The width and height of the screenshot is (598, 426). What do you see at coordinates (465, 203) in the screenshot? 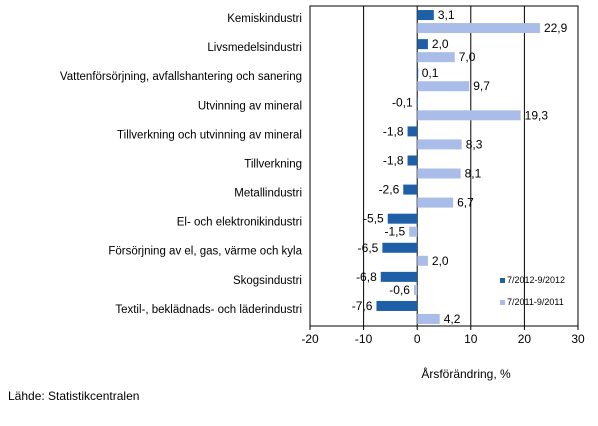
I see `value-label-s2-6: 6,7` at bounding box center [465, 203].